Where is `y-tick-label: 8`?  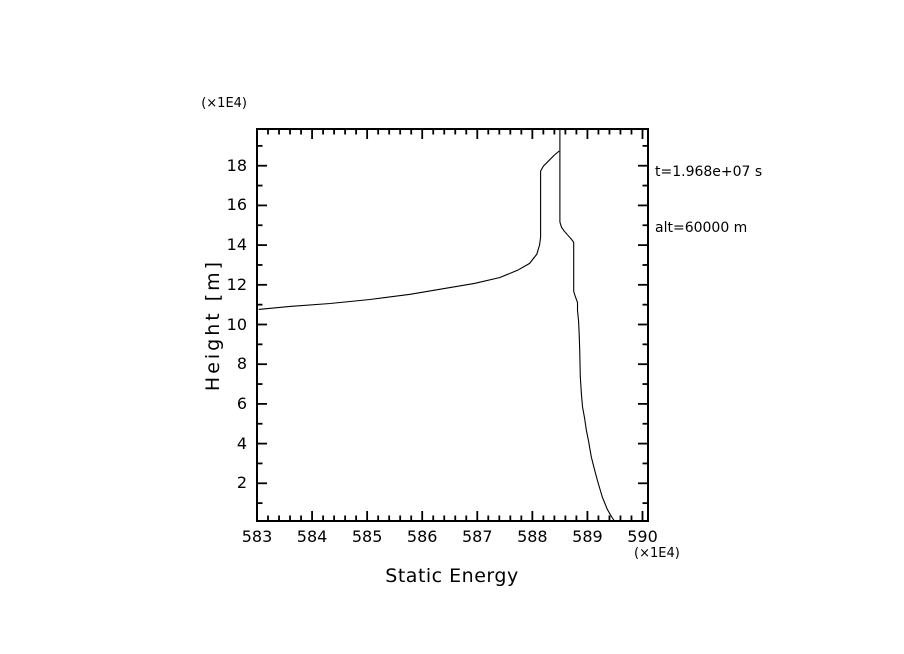 y-tick-label: 8 is located at coordinates (241, 364).